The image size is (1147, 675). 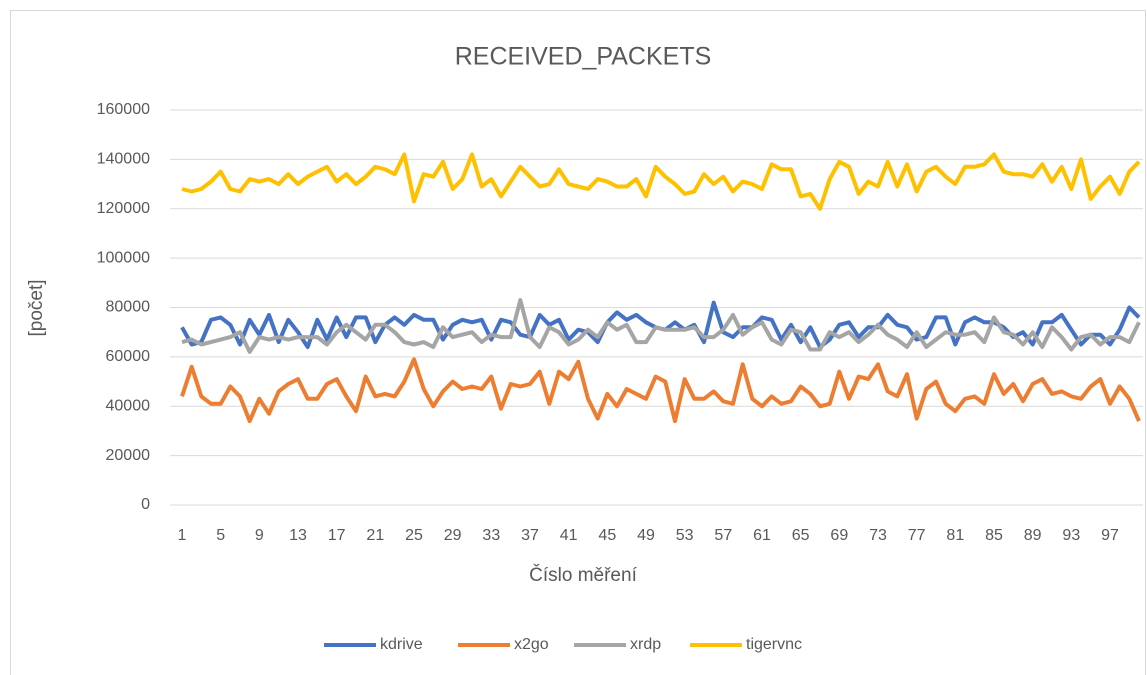 What do you see at coordinates (1033, 535) in the screenshot?
I see `x-tick-label: 89` at bounding box center [1033, 535].